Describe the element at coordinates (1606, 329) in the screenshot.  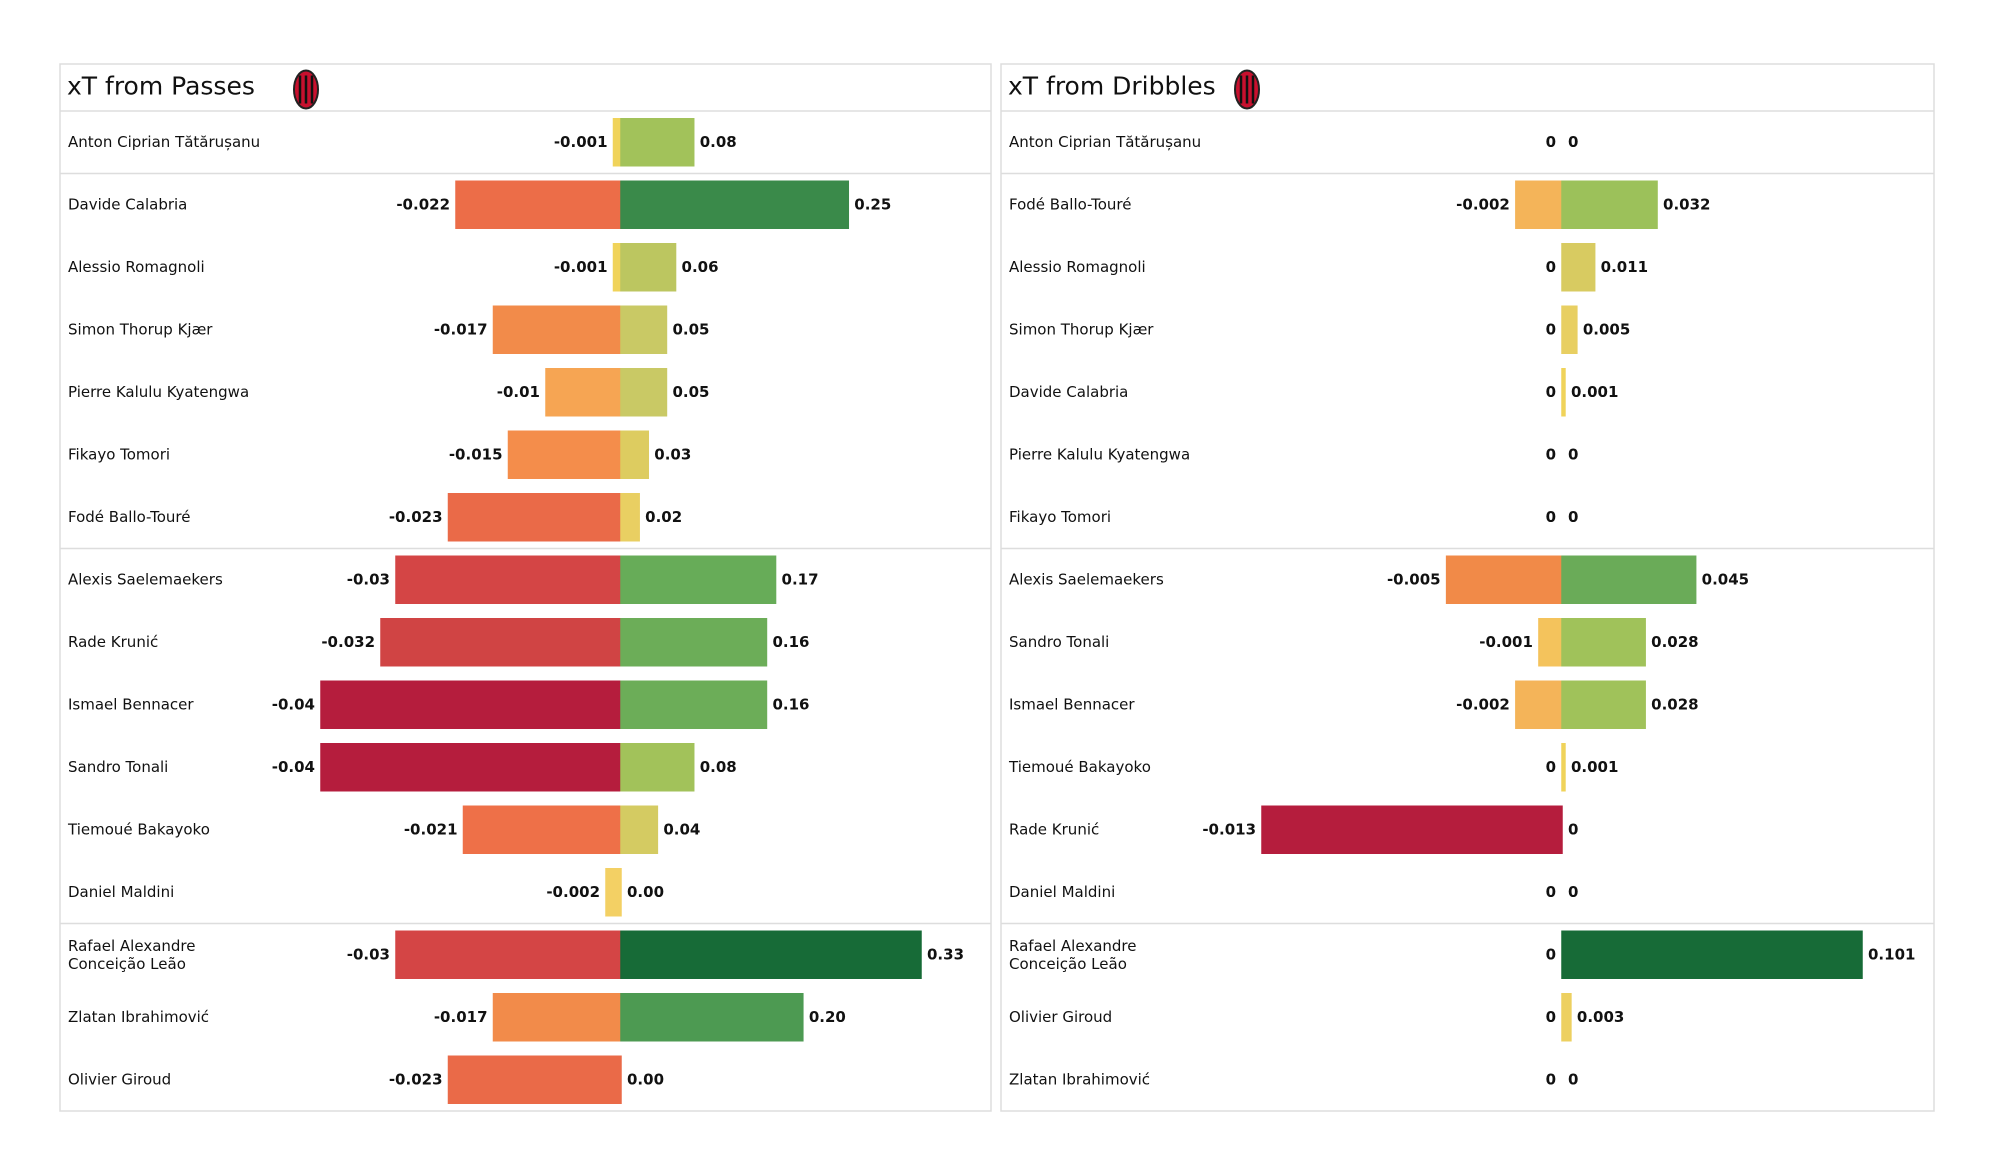
I see `value-label: 0.005` at that location.